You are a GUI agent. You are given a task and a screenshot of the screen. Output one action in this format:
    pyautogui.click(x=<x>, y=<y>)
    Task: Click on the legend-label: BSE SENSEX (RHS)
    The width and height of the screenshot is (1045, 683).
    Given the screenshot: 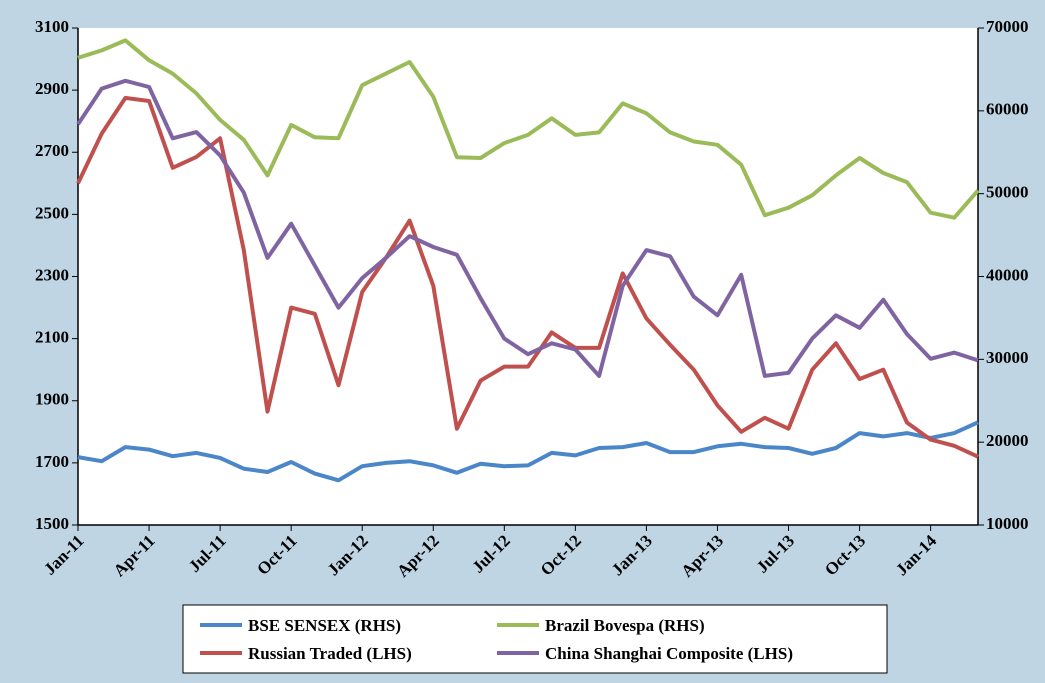 What is the action you would take?
    pyautogui.click(x=324, y=625)
    